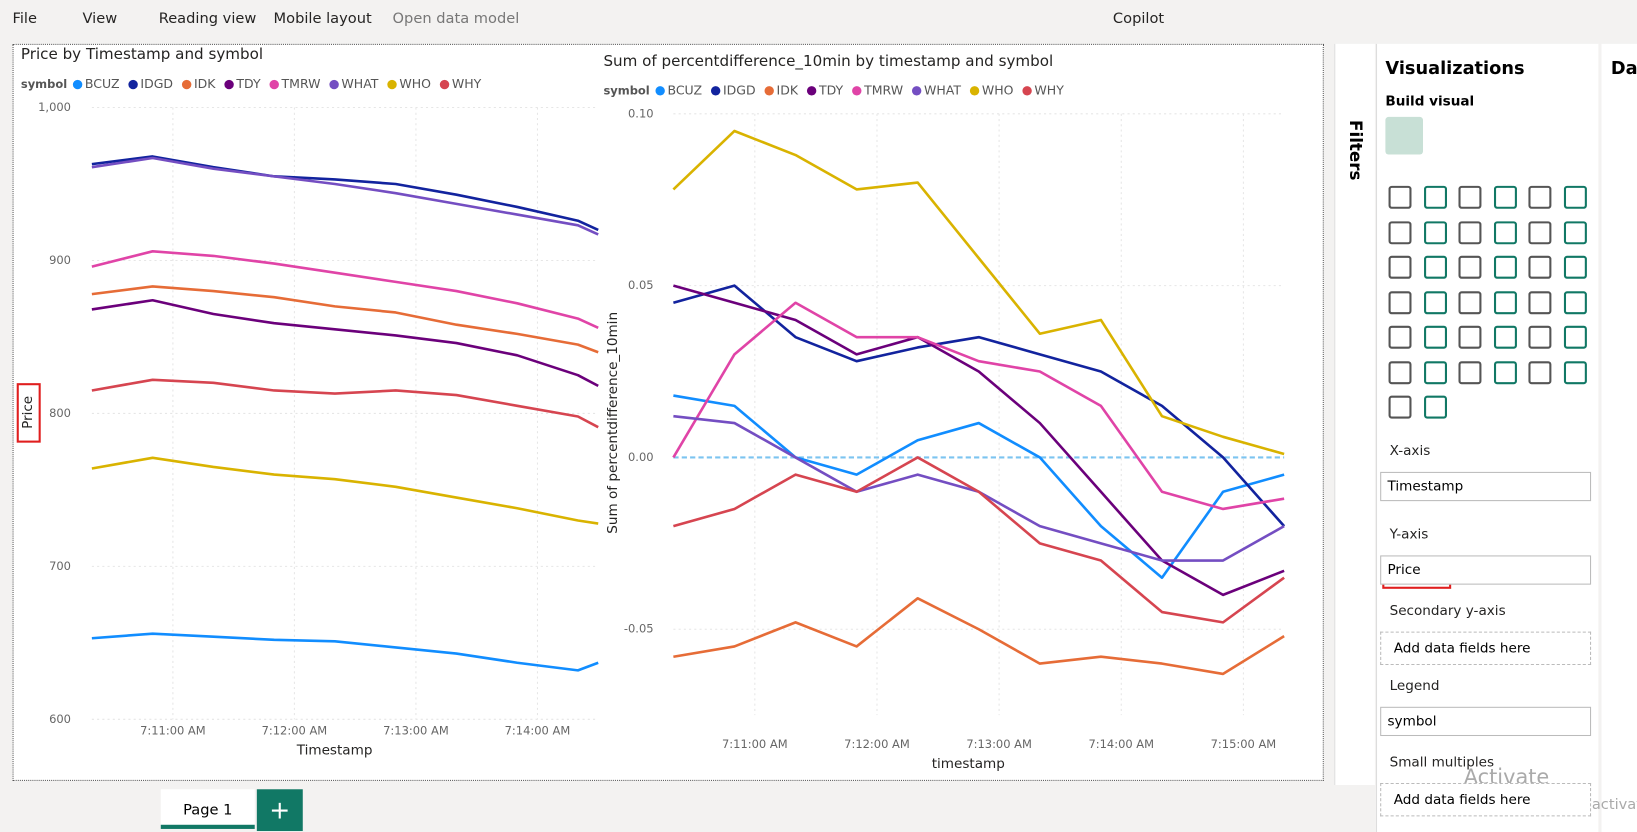  What do you see at coordinates (1409, 535) in the screenshot?
I see `well-label: Y-axis` at bounding box center [1409, 535].